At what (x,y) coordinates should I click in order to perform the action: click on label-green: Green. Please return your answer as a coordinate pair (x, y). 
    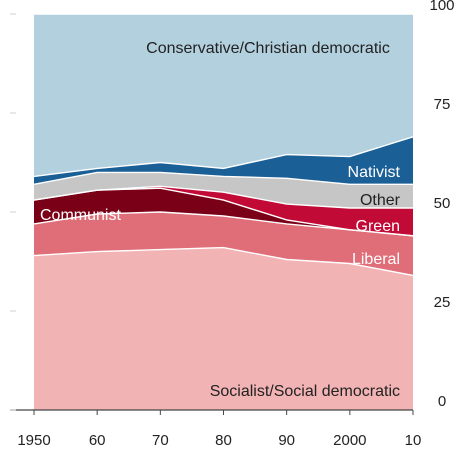
    Looking at the image, I should click on (378, 226).